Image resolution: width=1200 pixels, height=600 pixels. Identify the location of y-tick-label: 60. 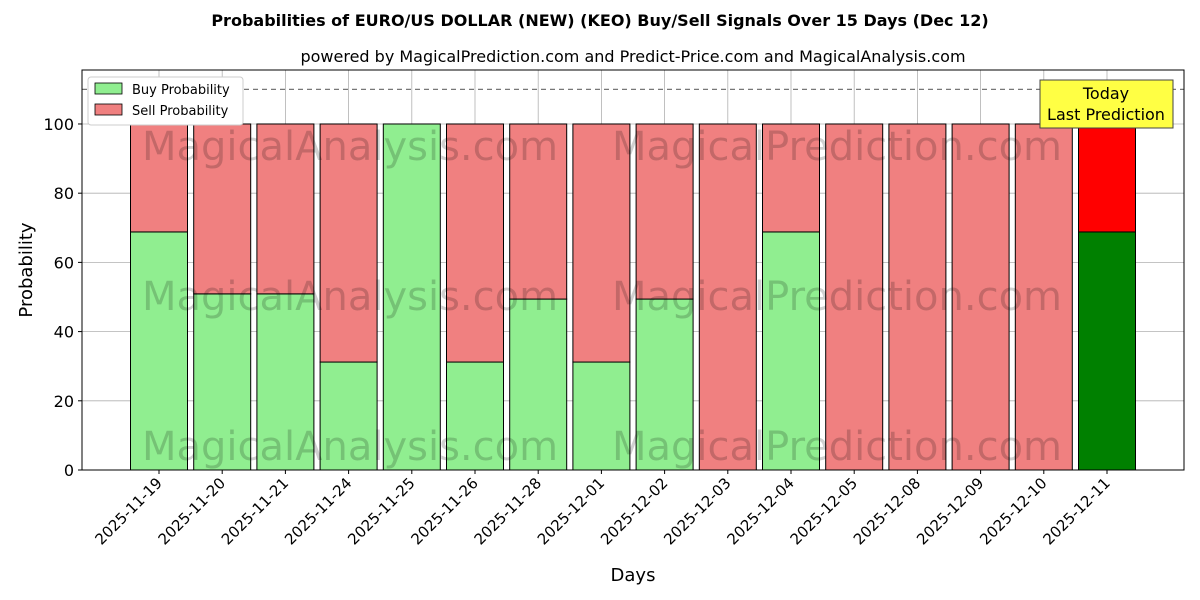
(64, 262).